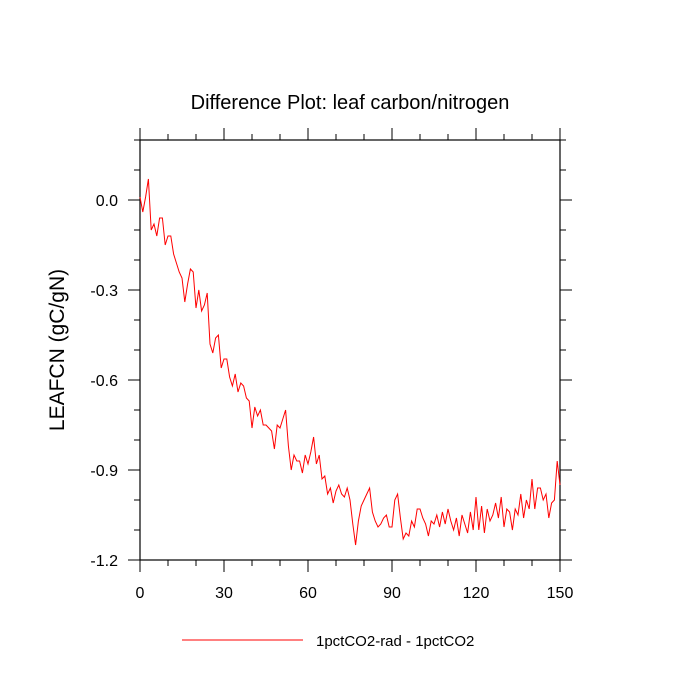 The width and height of the screenshot is (700, 700). What do you see at coordinates (104, 291) in the screenshot?
I see `y-tick-label: -0.3` at bounding box center [104, 291].